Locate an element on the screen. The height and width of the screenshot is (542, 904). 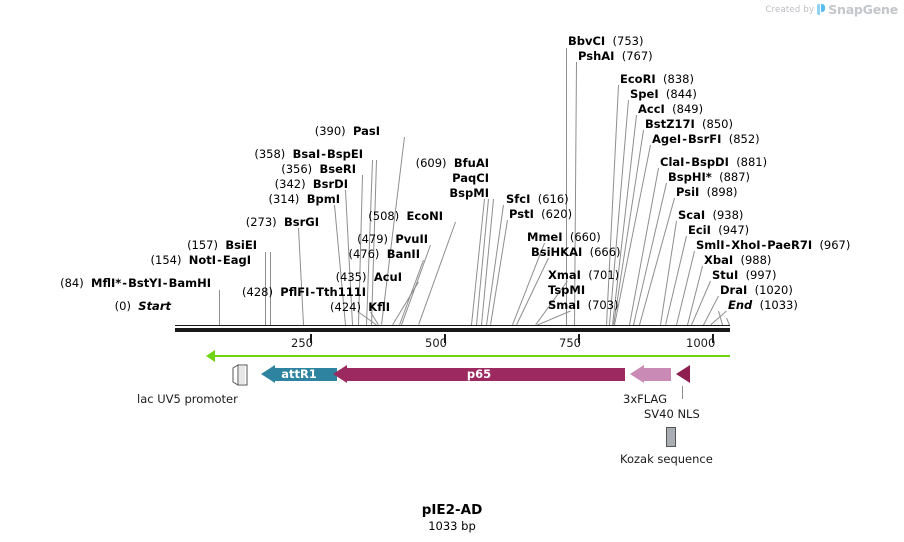
enzyme-label-bsihkai: BsiHKAI (666) is located at coordinates (576, 252).